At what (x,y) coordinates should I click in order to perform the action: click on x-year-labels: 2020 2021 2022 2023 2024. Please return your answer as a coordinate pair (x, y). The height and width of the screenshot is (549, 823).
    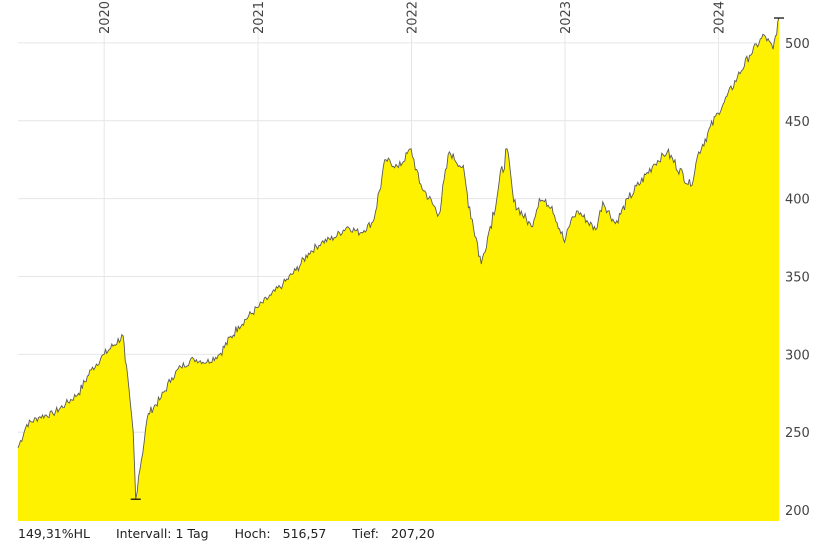
    Looking at the image, I should click on (412, 17).